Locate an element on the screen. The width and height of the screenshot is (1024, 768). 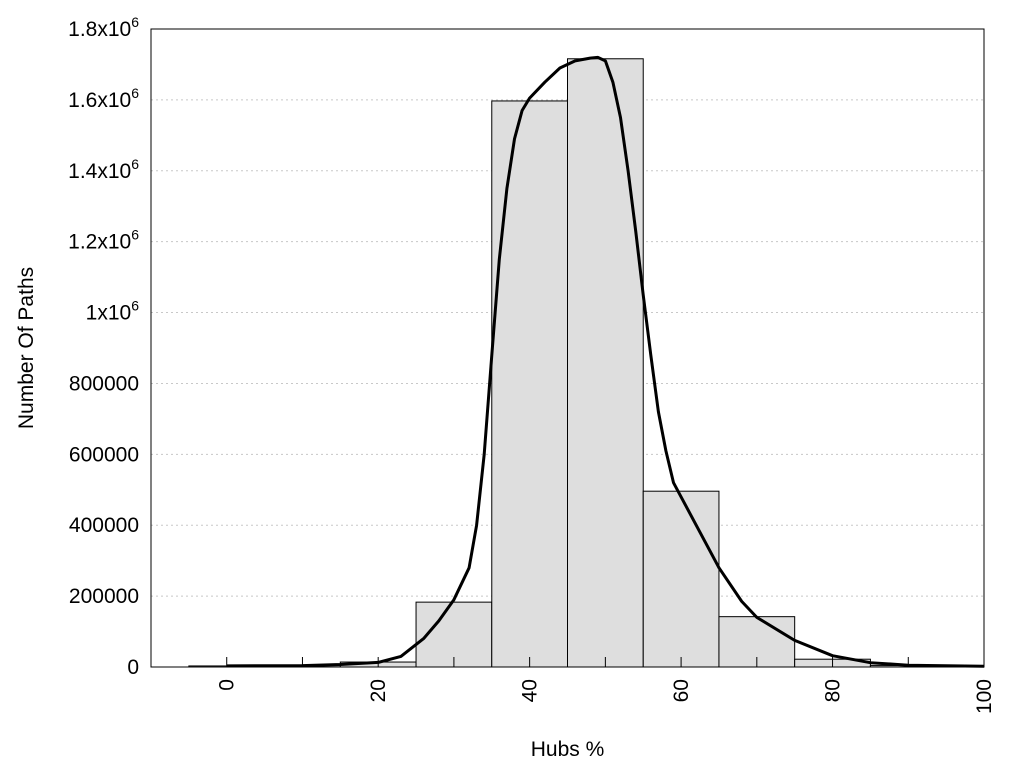
x-tick-label: 80 is located at coordinates (833, 690).